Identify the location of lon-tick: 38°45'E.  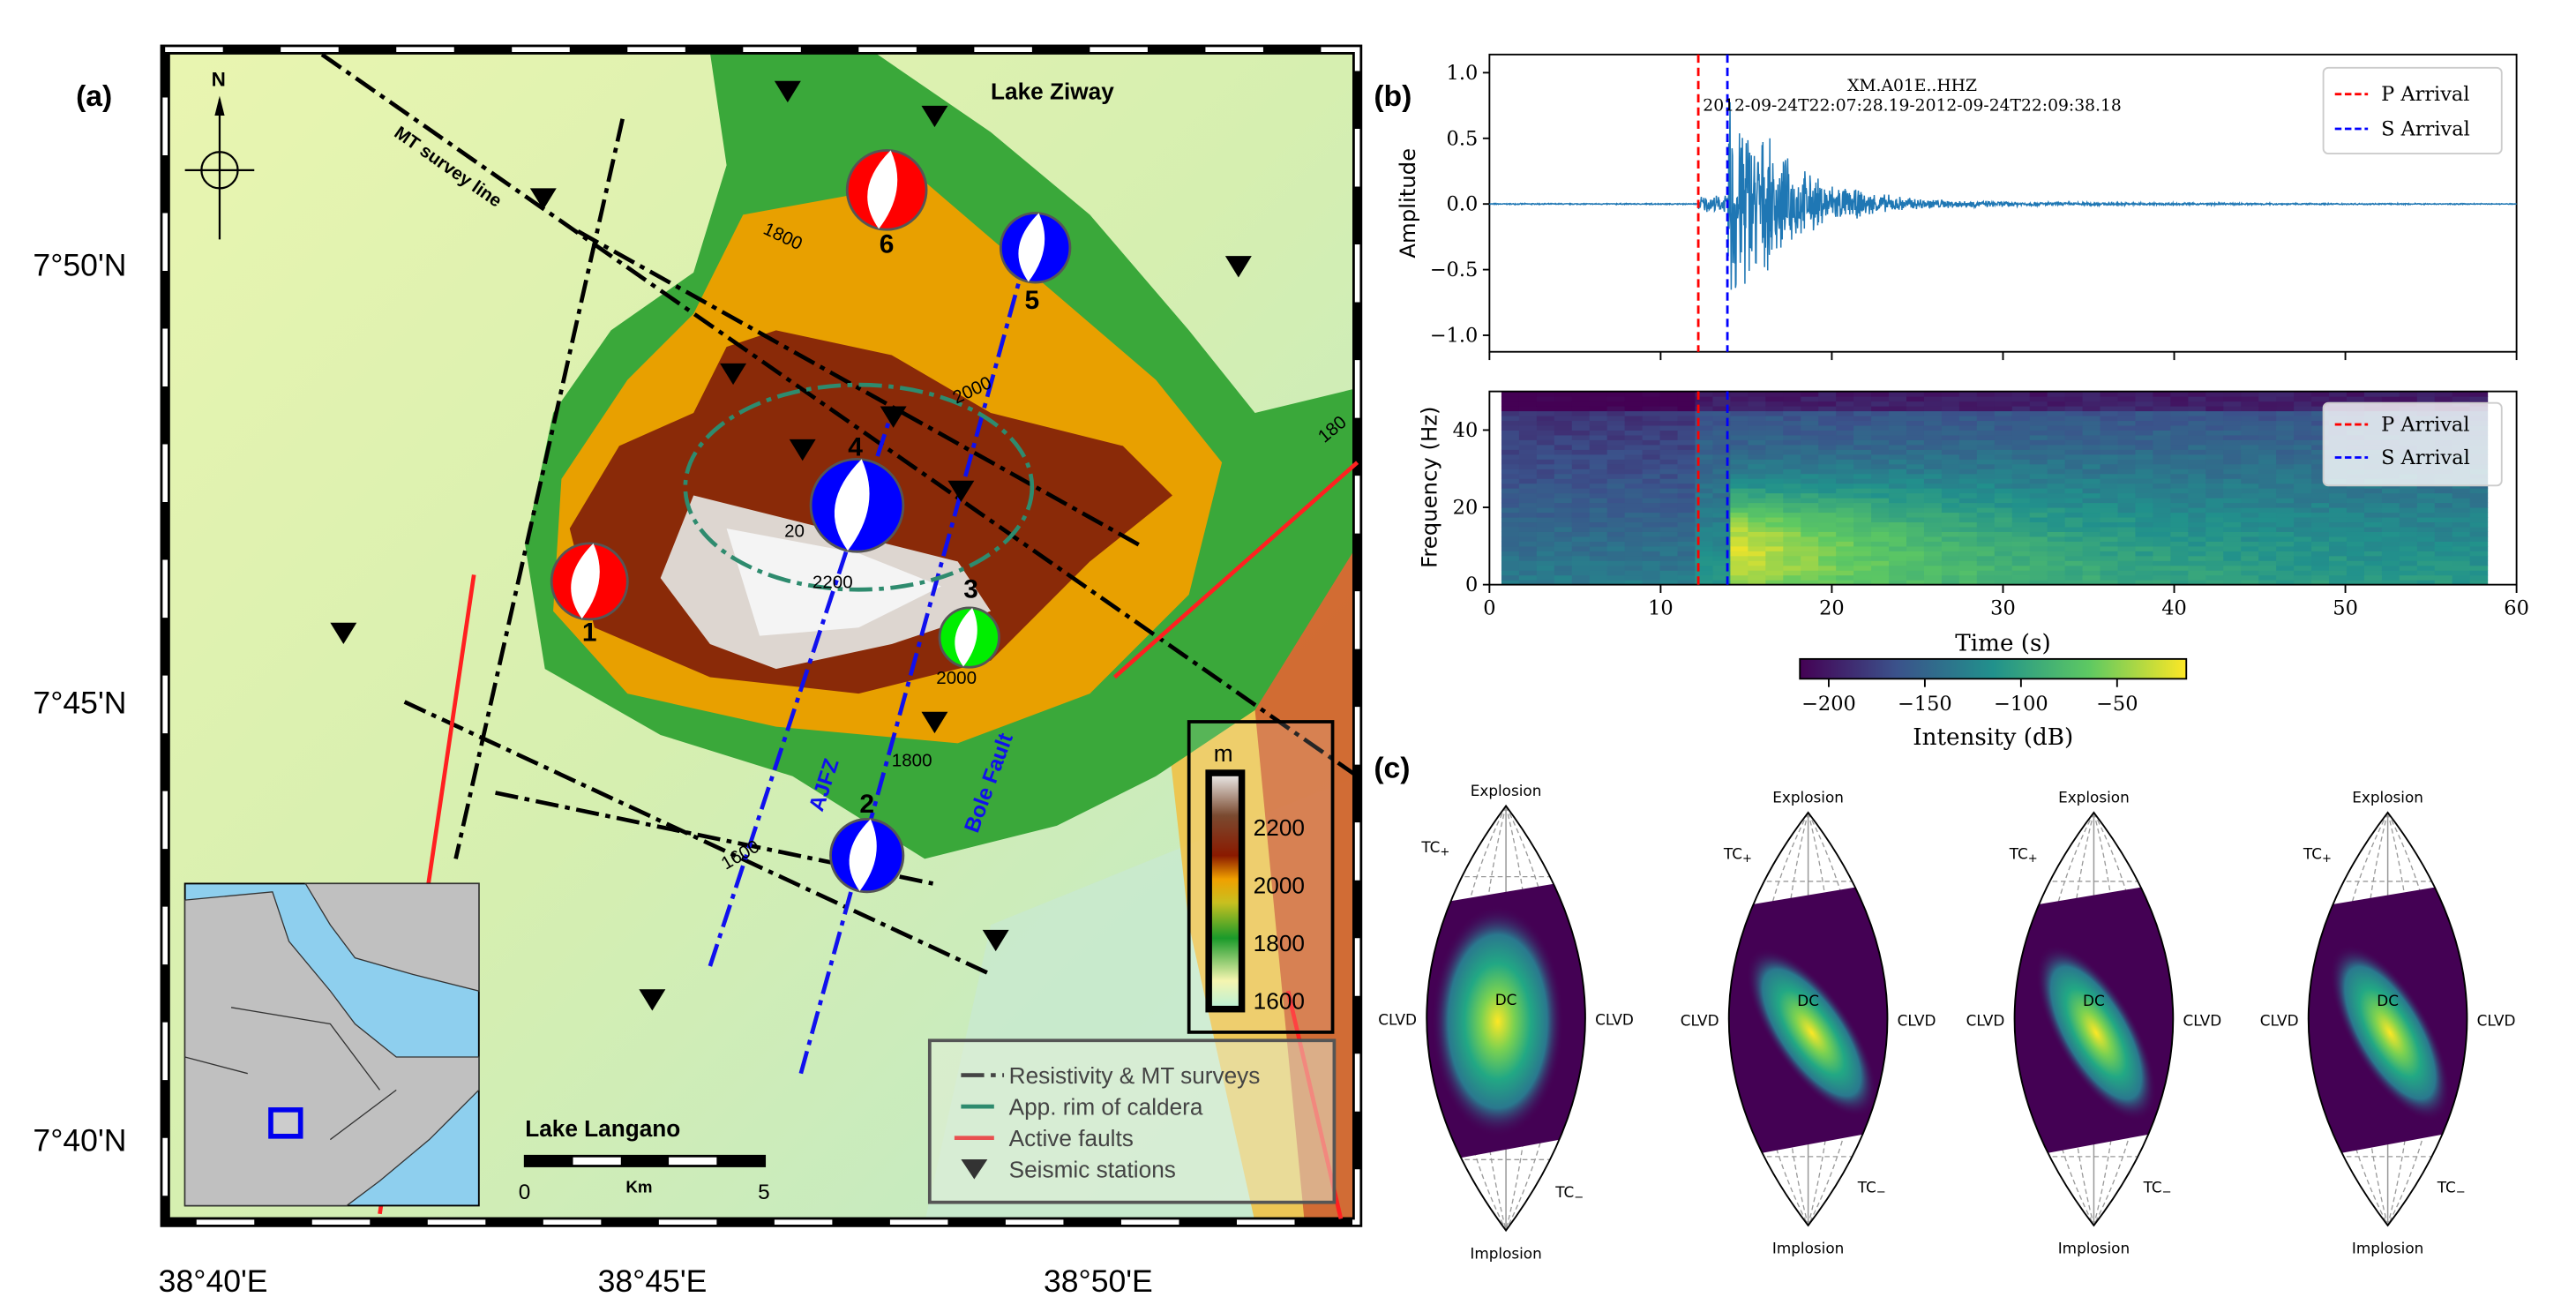
(653, 1281).